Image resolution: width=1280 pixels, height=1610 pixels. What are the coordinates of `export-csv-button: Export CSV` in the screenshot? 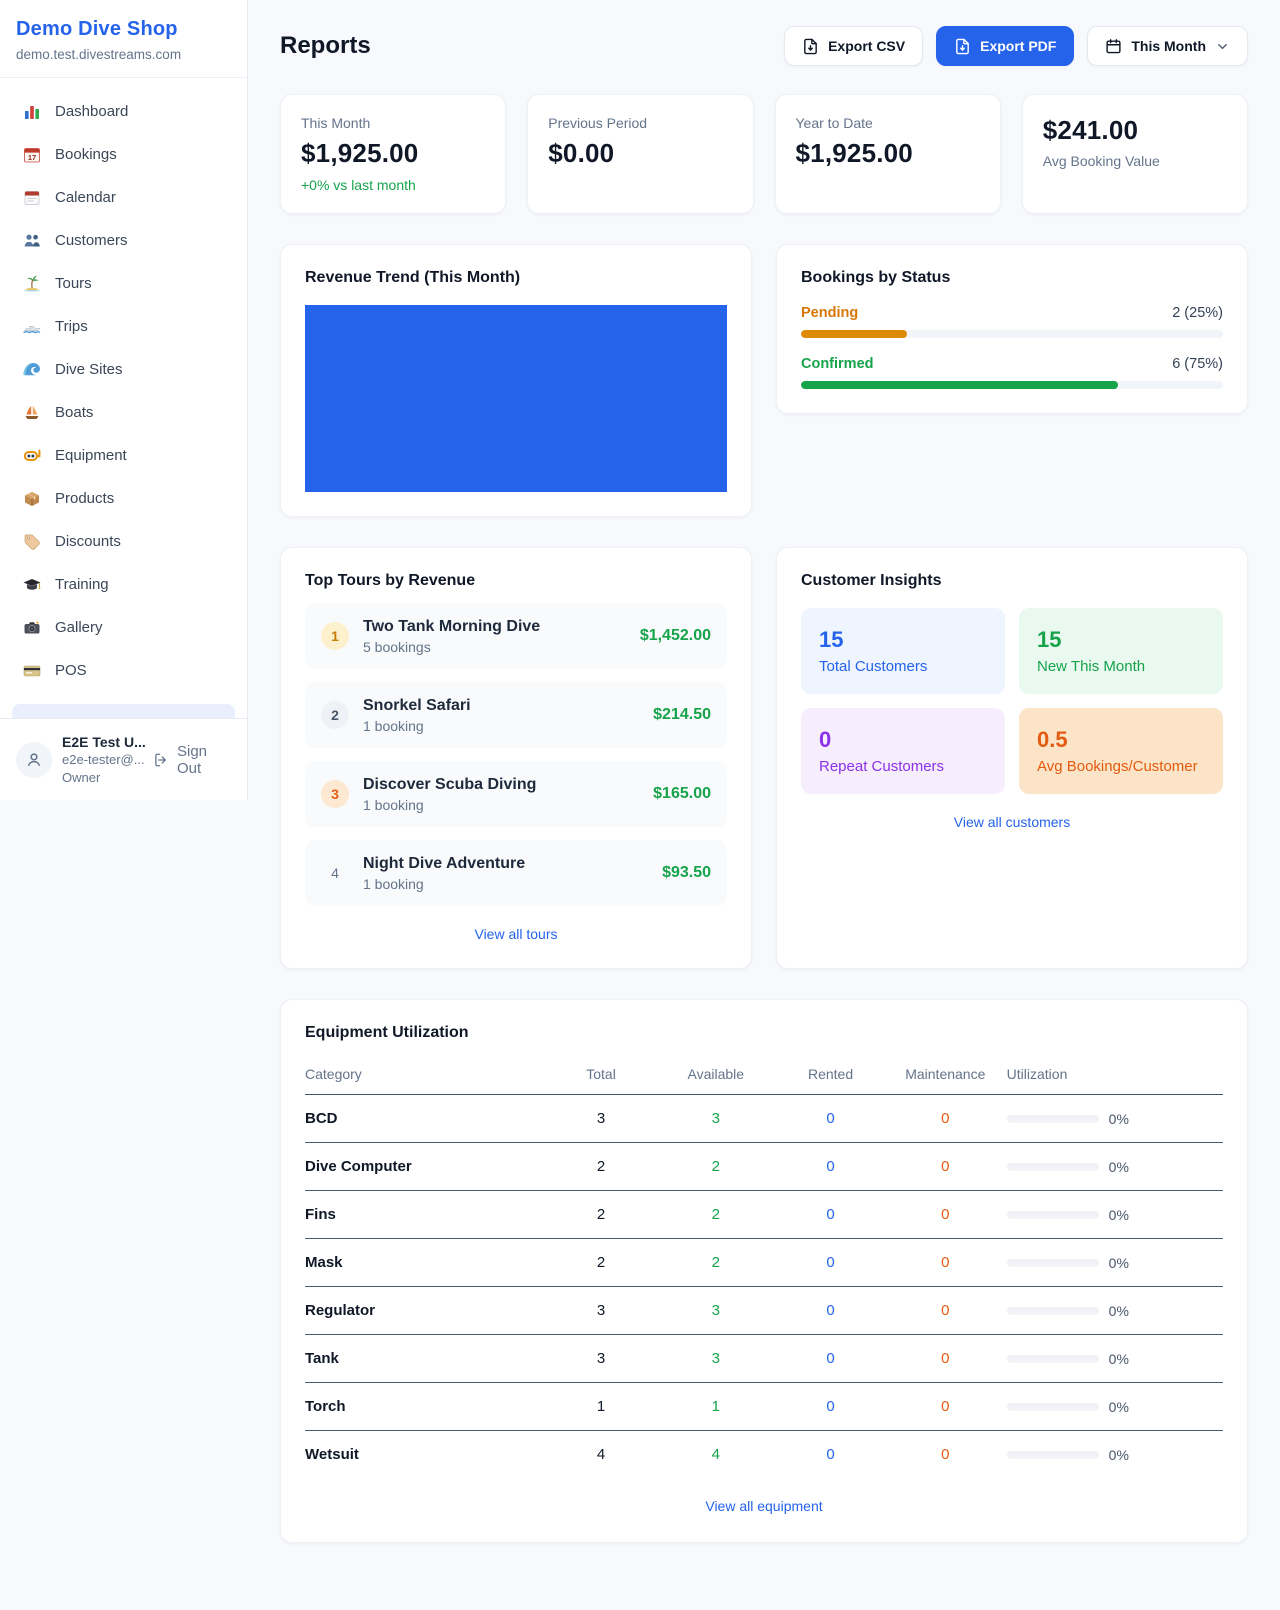 It's located at (854, 46).